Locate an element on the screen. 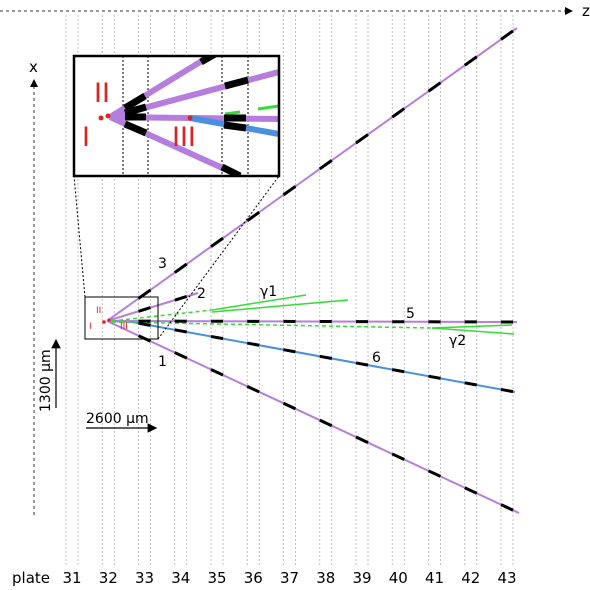 This screenshot has width=590, height=590. plate-numbers: 31 32 33 34 35 36 37 38 39 40 41 42 43 is located at coordinates (289, 578).